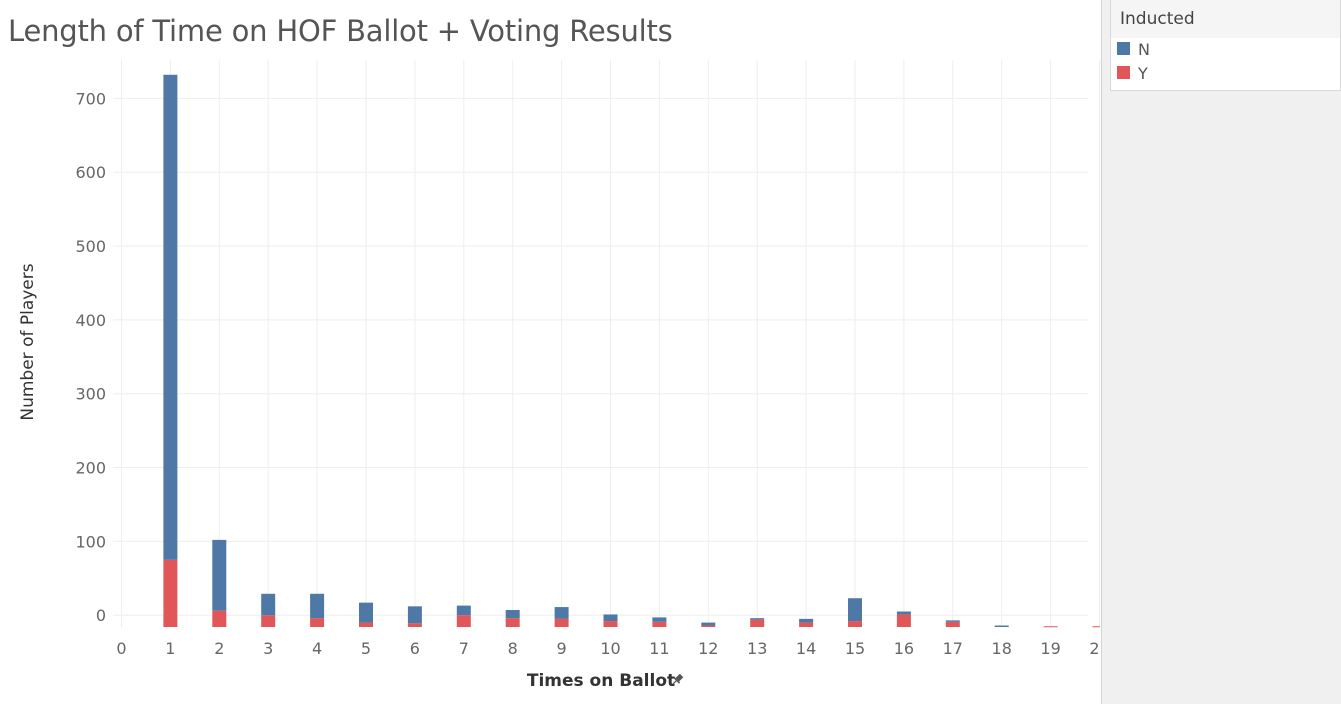 The height and width of the screenshot is (704, 1341). Describe the element at coordinates (1144, 49) in the screenshot. I see `legend-label-n: N` at that location.